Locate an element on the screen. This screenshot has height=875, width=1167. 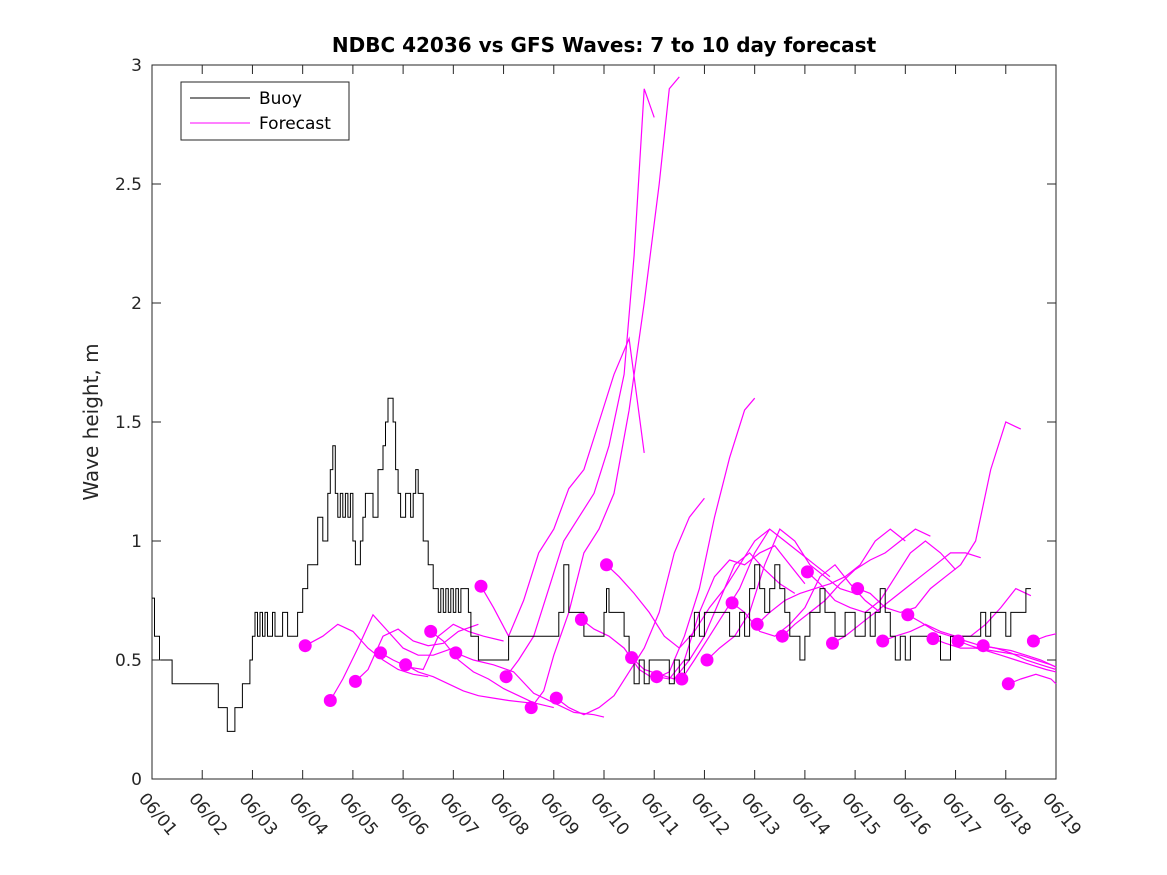
legend: Buoy Forecast is located at coordinates (265, 111).